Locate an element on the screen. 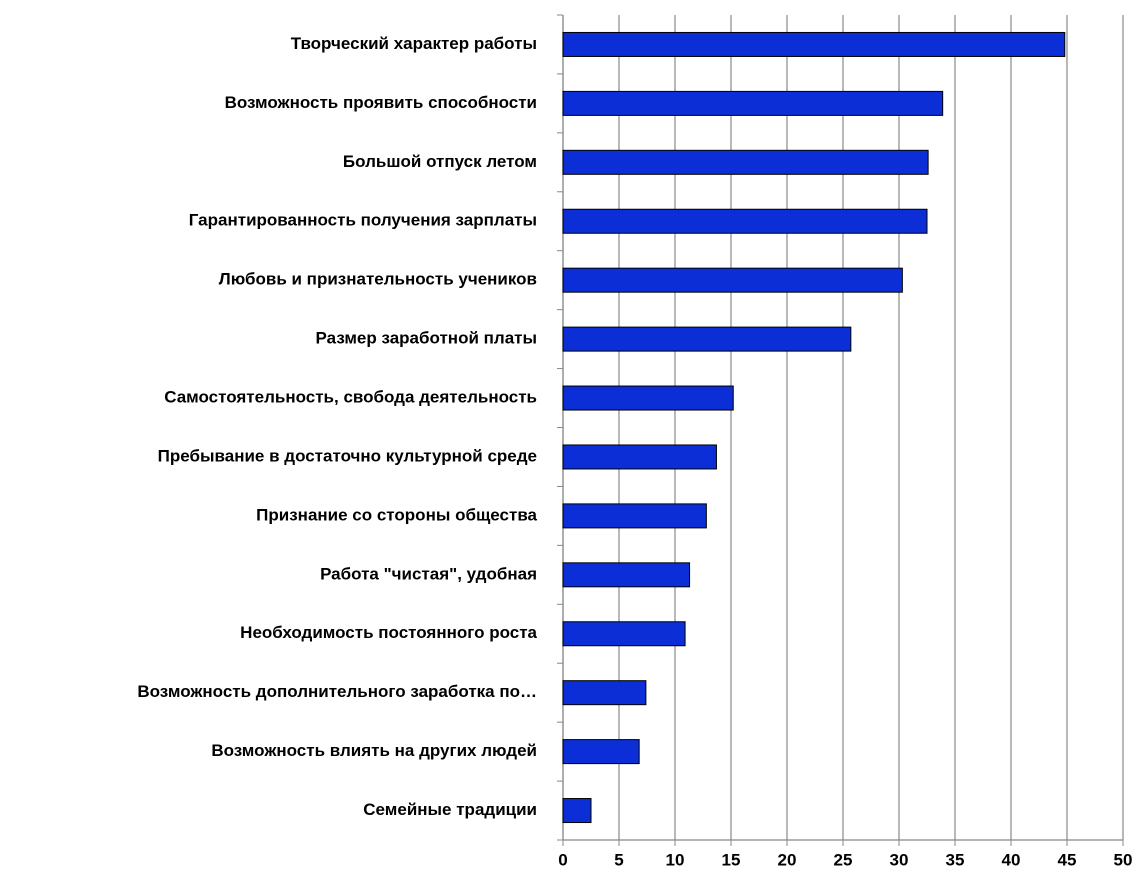 The width and height of the screenshot is (1139, 879). y-tick-label: Работа "чистая", удобная is located at coordinates (428, 573).